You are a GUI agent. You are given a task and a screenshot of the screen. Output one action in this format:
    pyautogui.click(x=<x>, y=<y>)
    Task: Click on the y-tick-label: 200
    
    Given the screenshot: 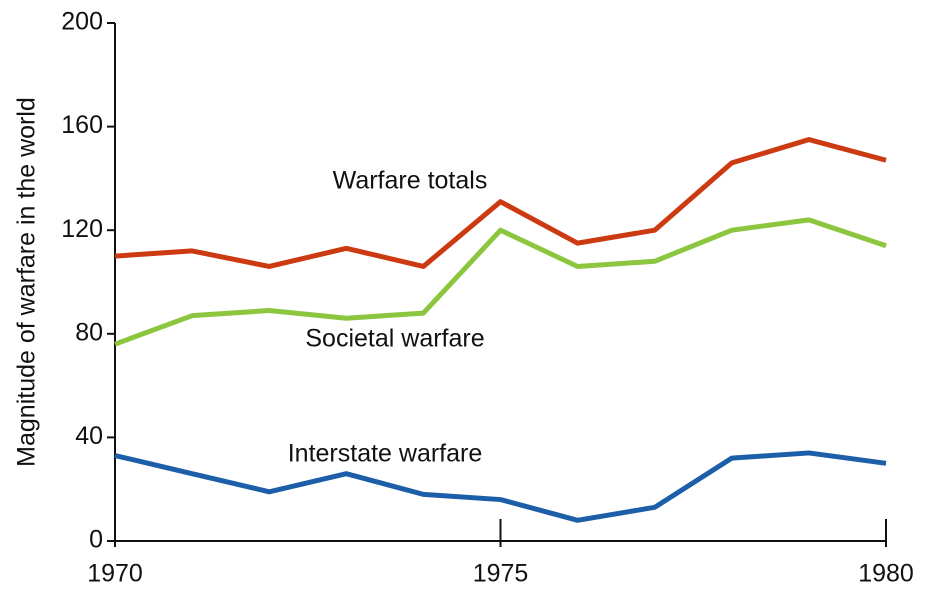 What is the action you would take?
    pyautogui.click(x=82, y=22)
    